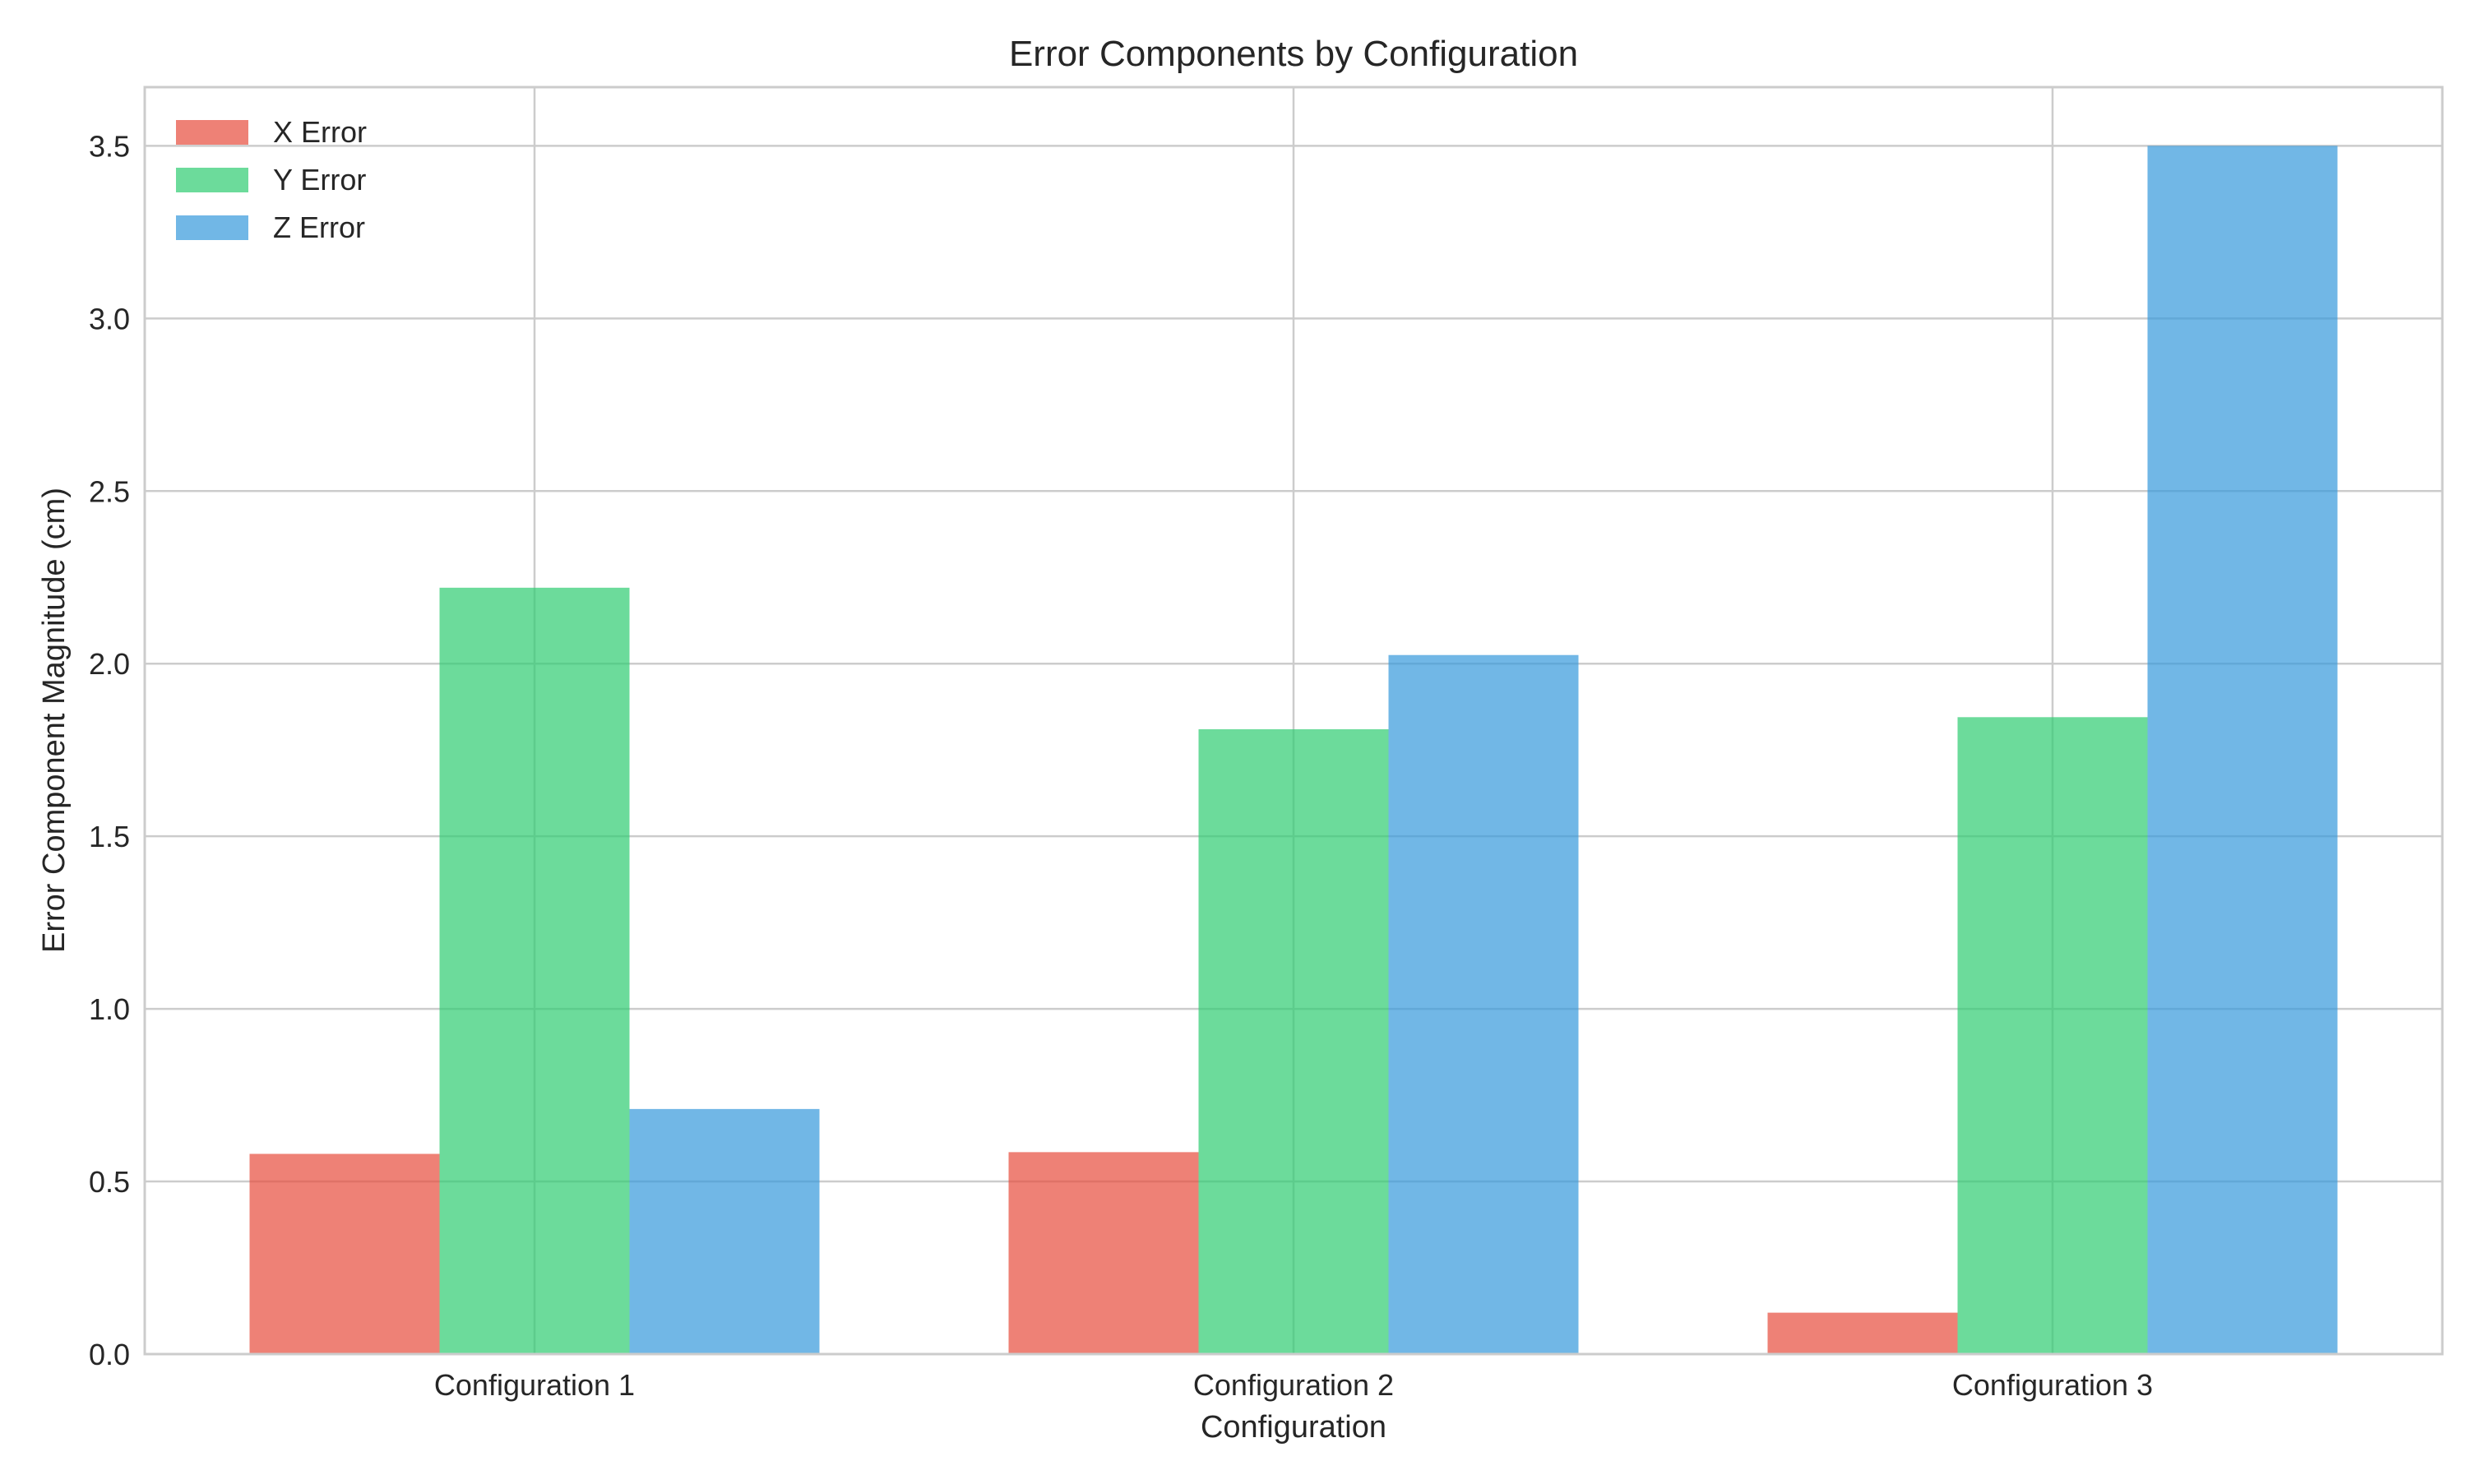  Describe the element at coordinates (1293, 1427) in the screenshot. I see `x-axis-label: Configuration` at that location.